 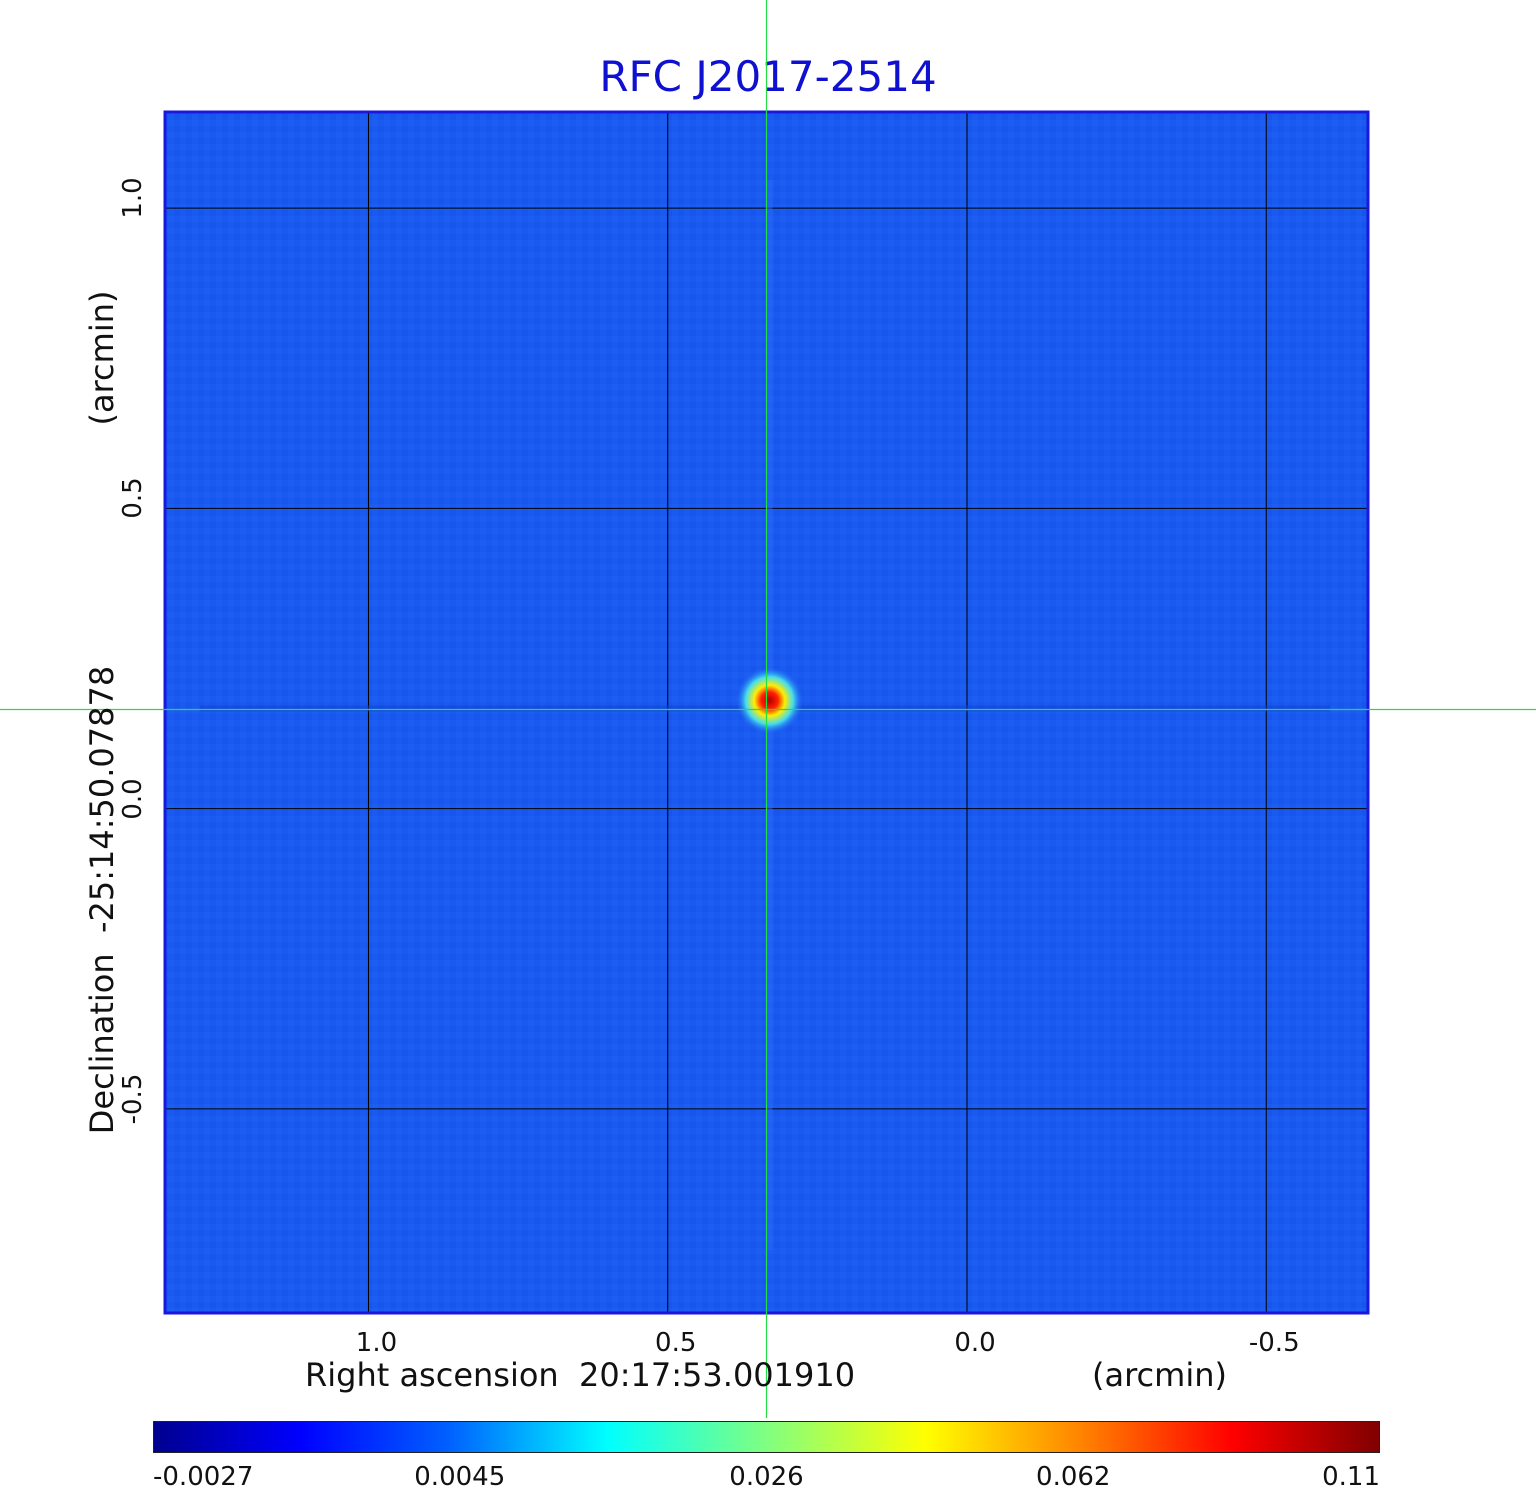 What do you see at coordinates (133, 798) in the screenshot?
I see `y-tick-label-2: 0.0` at bounding box center [133, 798].